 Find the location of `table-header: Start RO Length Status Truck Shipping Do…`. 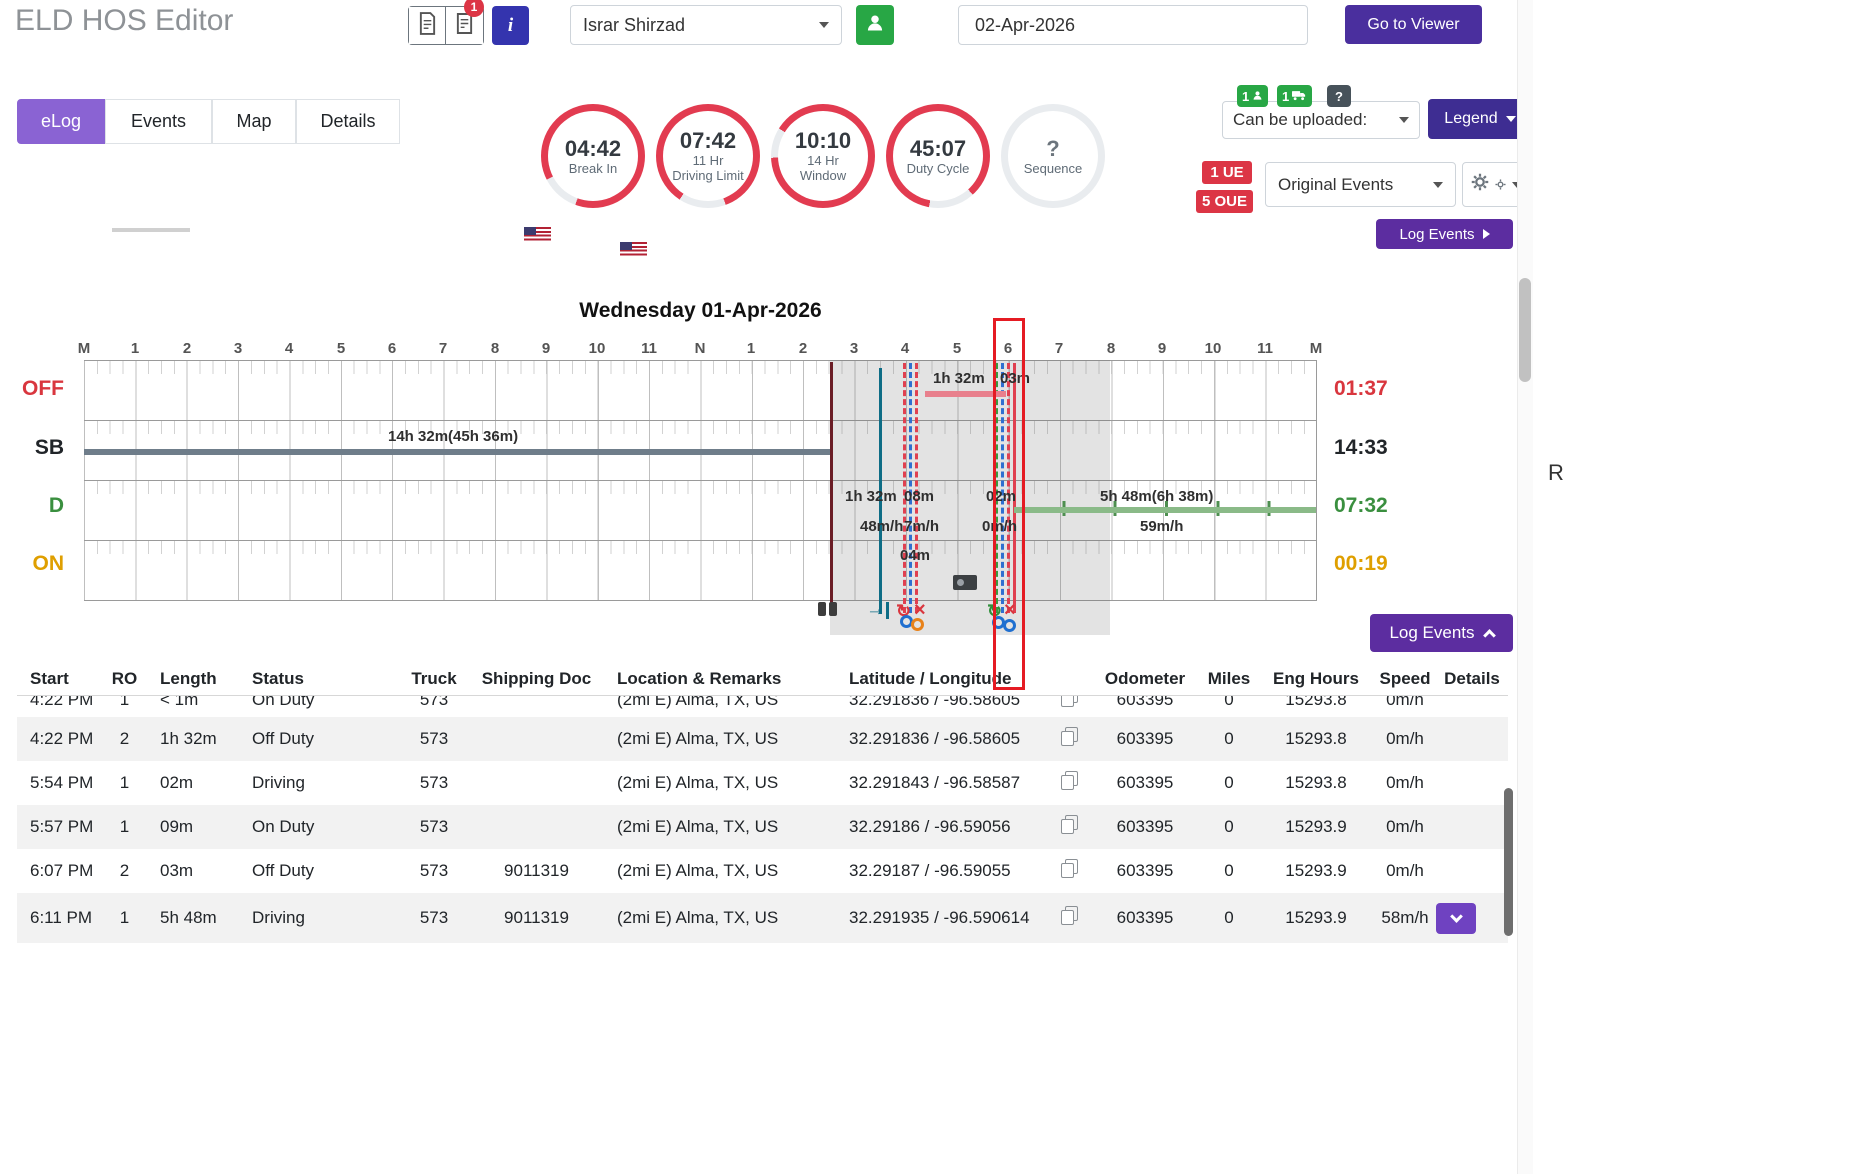

table-header: Start RO Length Status Truck Shipping Do… is located at coordinates (762, 679).